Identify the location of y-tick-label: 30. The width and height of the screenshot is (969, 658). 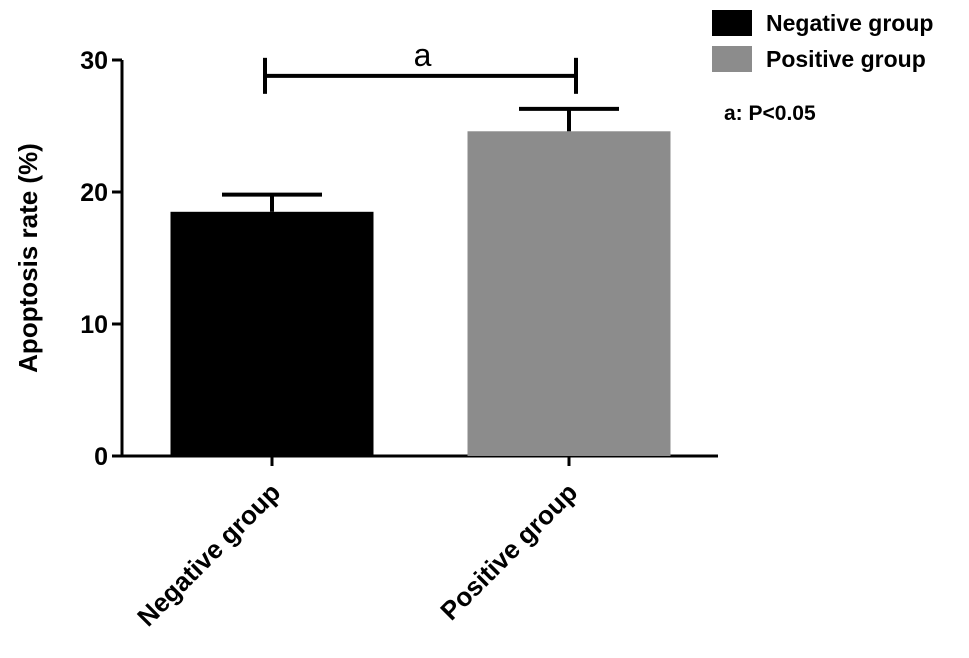
(94, 61).